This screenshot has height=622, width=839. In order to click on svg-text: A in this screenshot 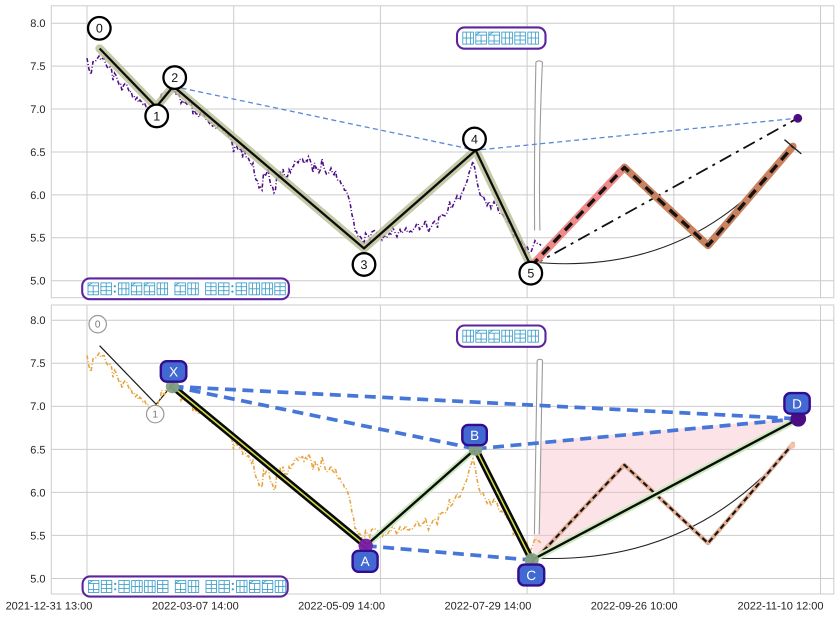, I will do `click(365, 561)`.